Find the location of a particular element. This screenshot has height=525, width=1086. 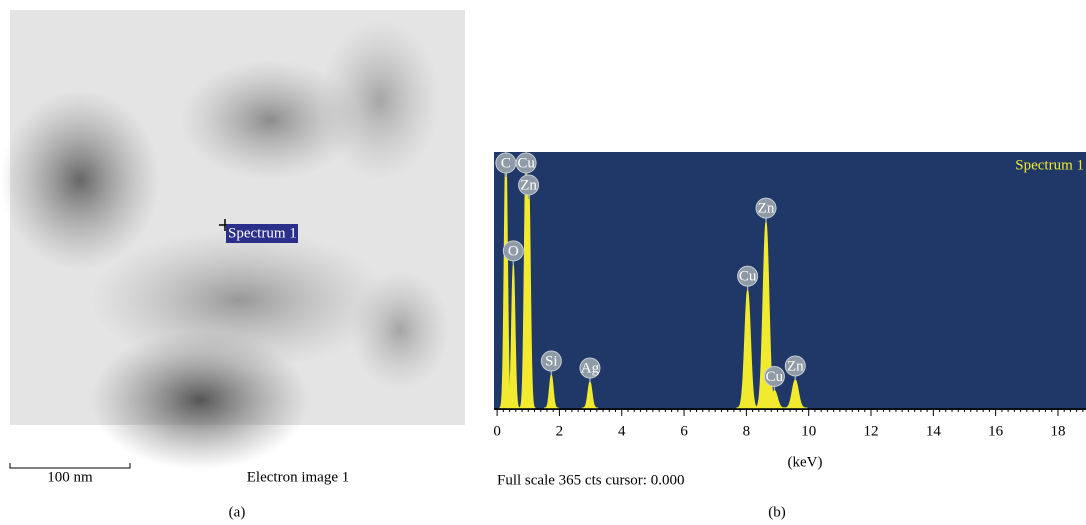

peak-label: O is located at coordinates (513, 251).